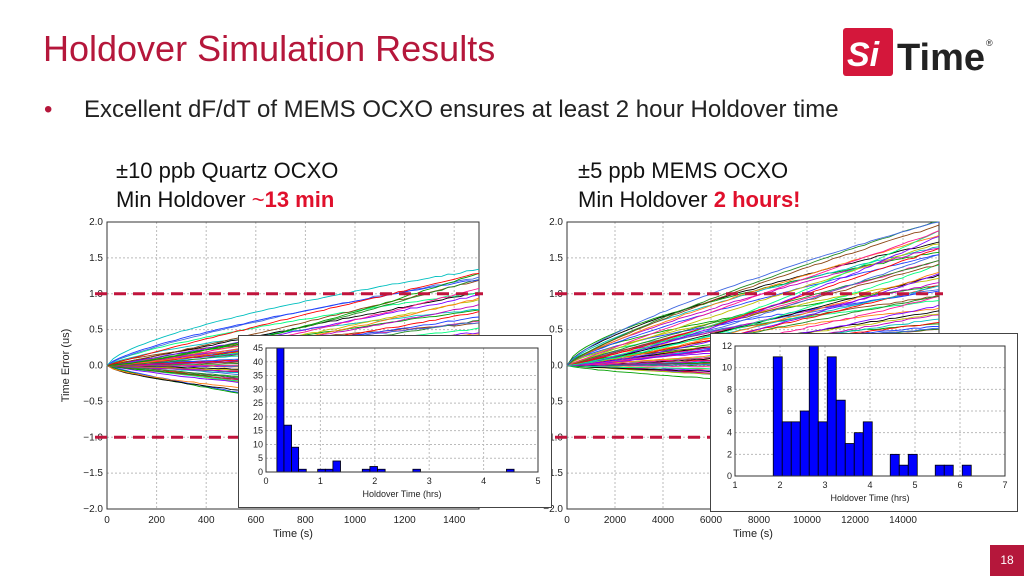  What do you see at coordinates (855, 520) in the screenshot?
I see `x-tick-label: 12000` at bounding box center [855, 520].